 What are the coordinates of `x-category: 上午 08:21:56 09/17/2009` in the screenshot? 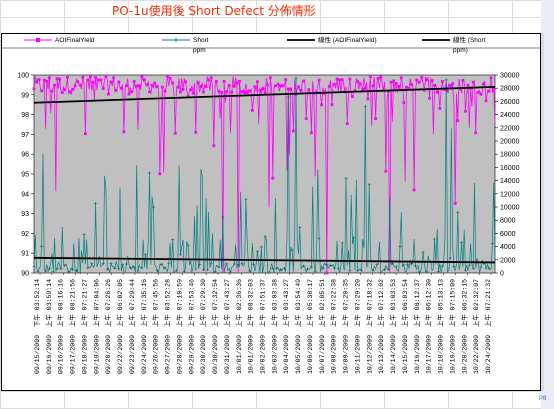 It's located at (72, 326).